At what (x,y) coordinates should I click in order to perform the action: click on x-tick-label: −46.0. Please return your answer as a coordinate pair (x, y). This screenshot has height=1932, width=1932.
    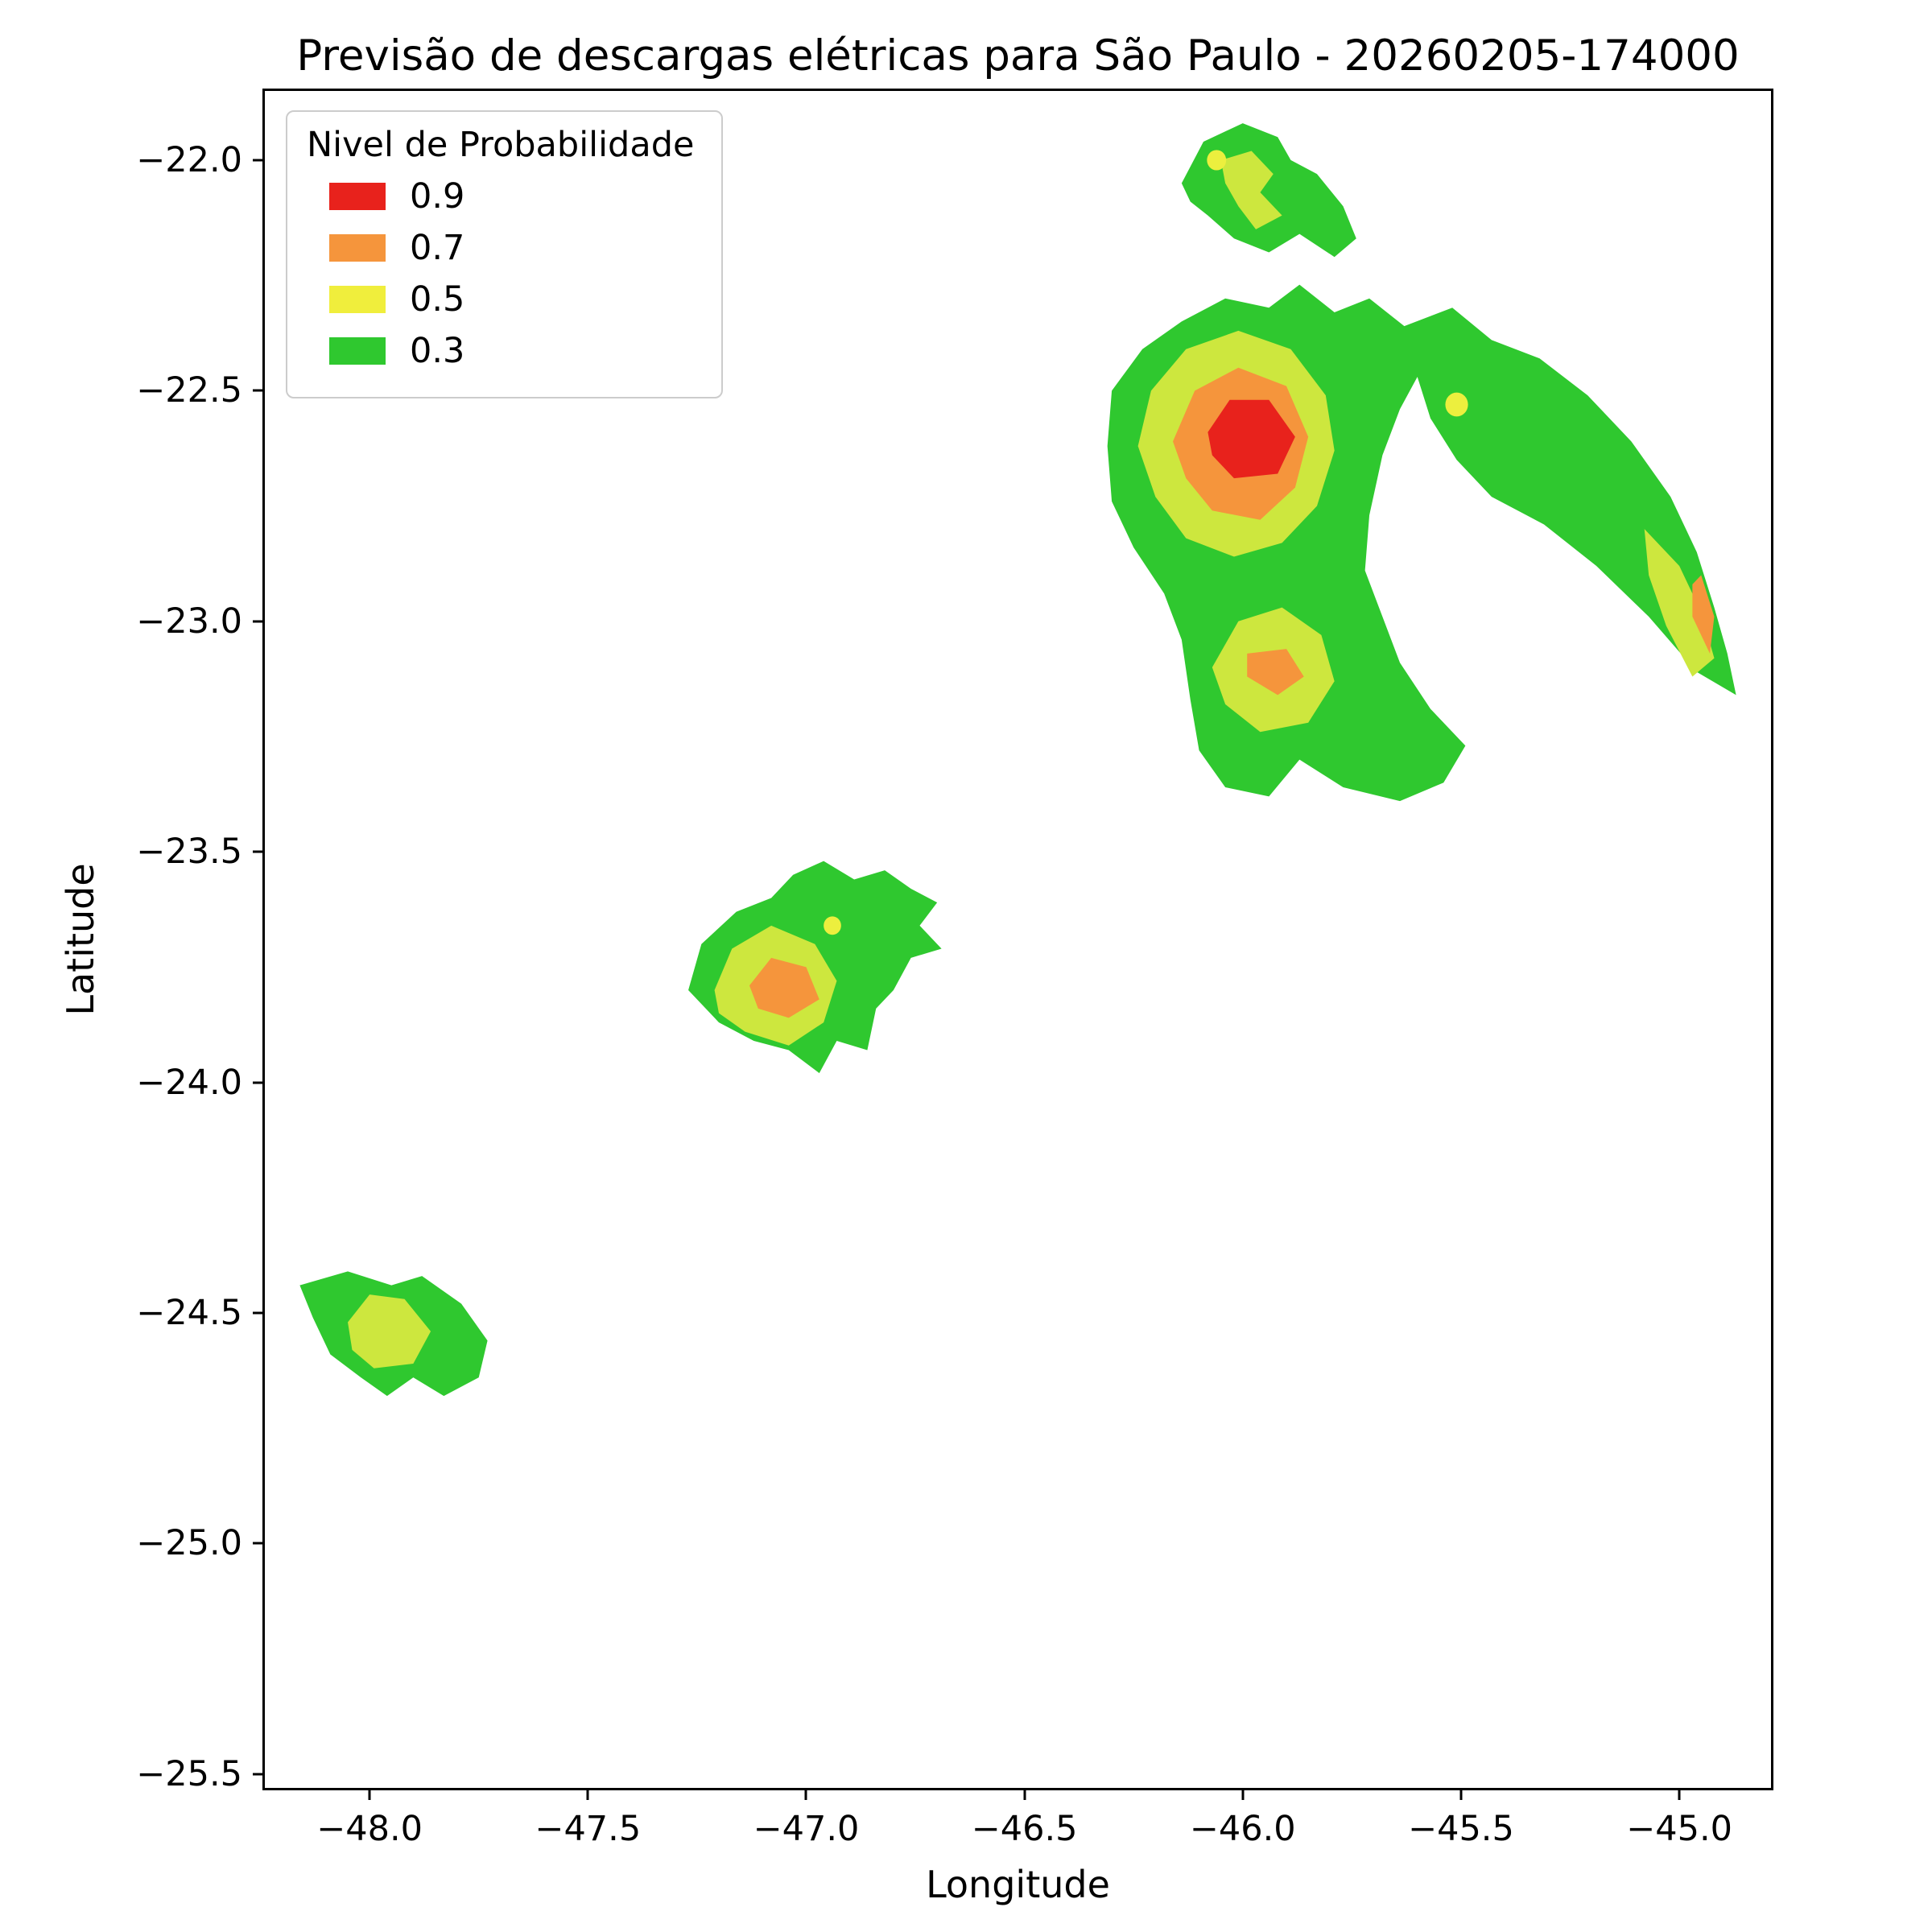
    Looking at the image, I should click on (1242, 1829).